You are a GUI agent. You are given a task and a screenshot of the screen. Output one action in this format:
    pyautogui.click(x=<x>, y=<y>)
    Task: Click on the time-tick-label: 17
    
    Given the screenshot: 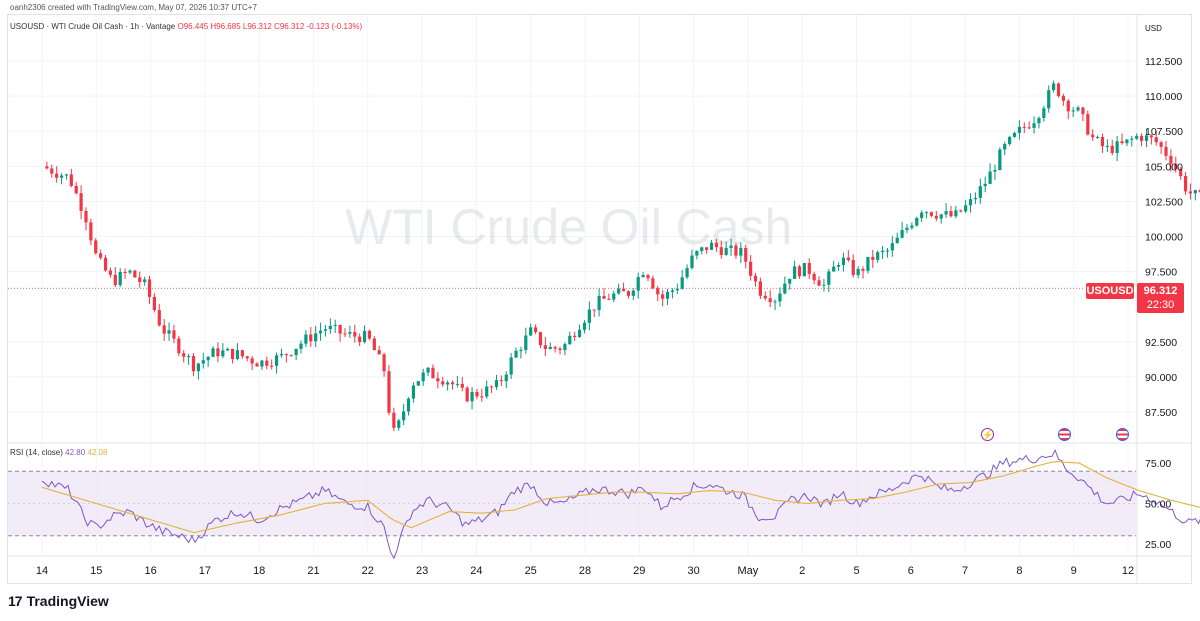 What is the action you would take?
    pyautogui.click(x=205, y=571)
    